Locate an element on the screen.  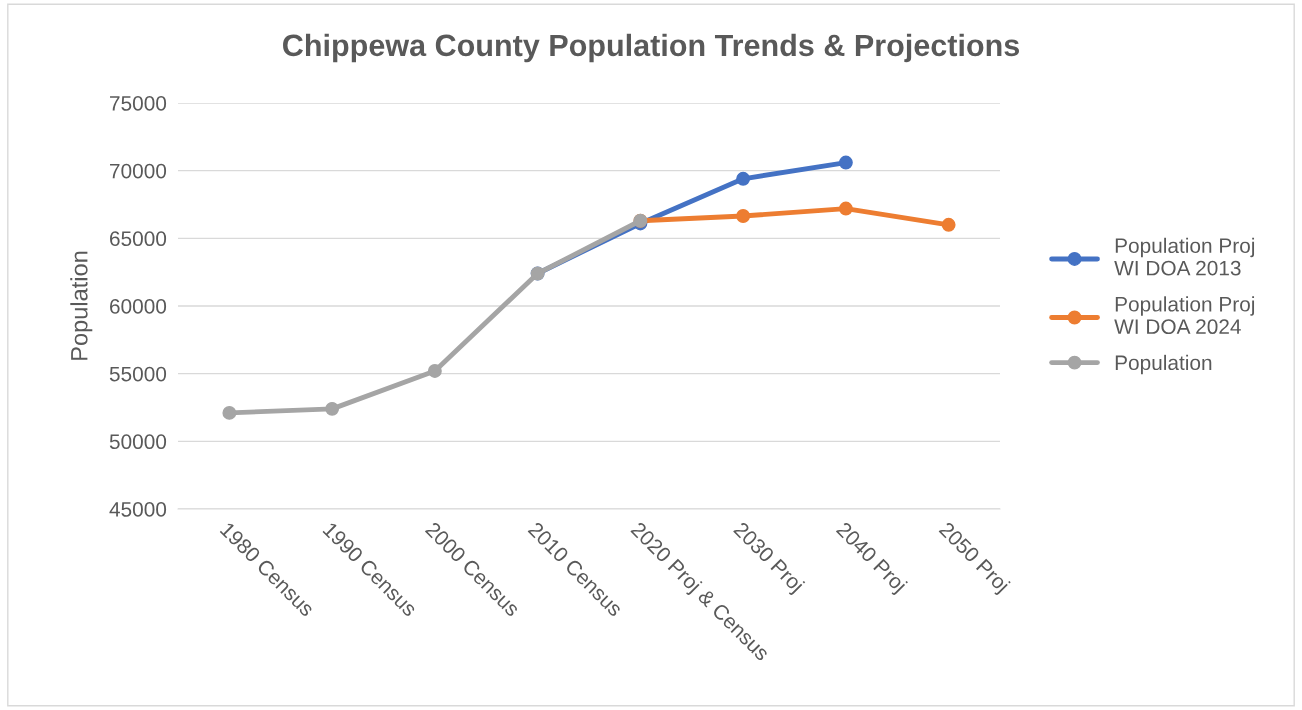
y-tick-label: 55000 is located at coordinates (138, 374).